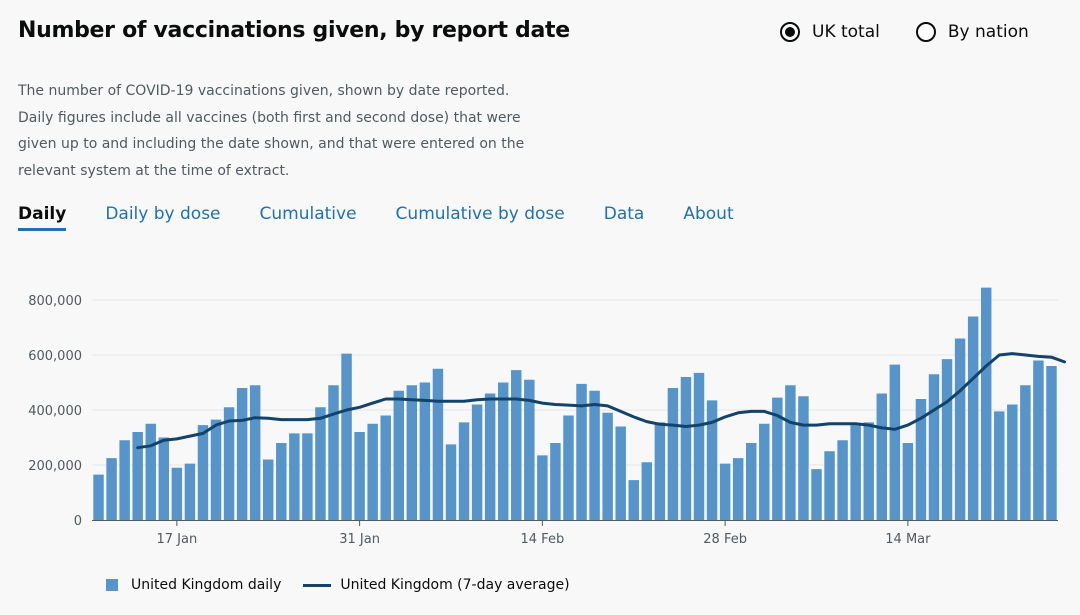 The width and height of the screenshot is (1080, 615). Describe the element at coordinates (543, 539) in the screenshot. I see `x-tick-label: 14 Feb` at that location.